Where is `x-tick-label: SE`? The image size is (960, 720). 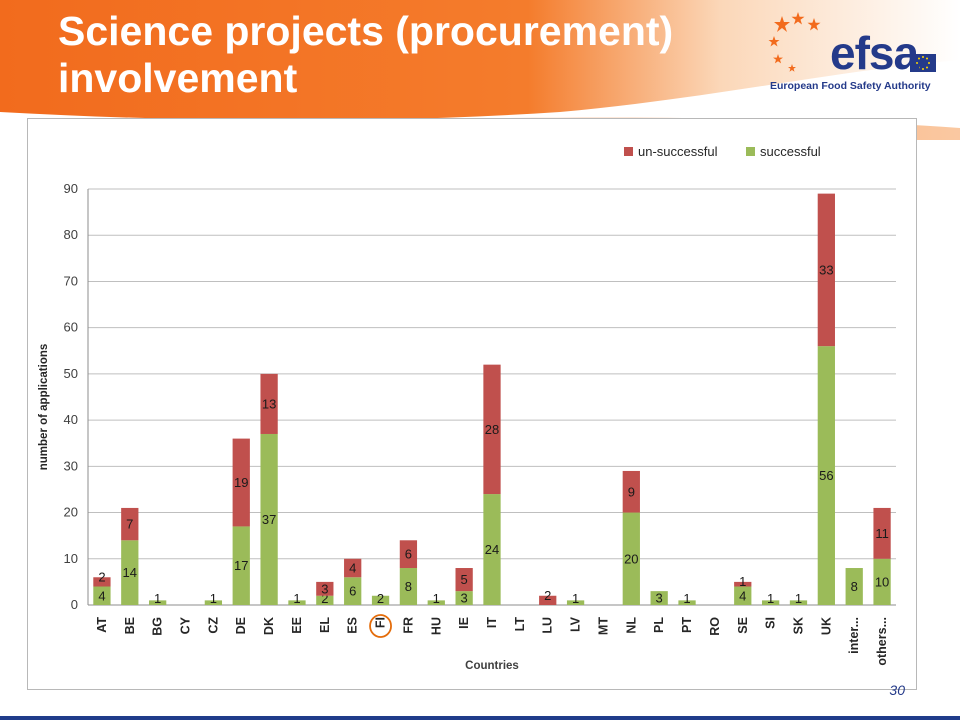 x-tick-label: SE is located at coordinates (743, 625).